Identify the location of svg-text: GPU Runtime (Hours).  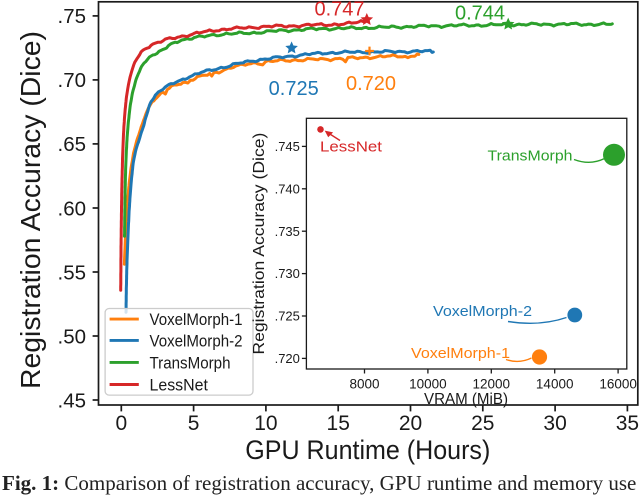
(367, 450).